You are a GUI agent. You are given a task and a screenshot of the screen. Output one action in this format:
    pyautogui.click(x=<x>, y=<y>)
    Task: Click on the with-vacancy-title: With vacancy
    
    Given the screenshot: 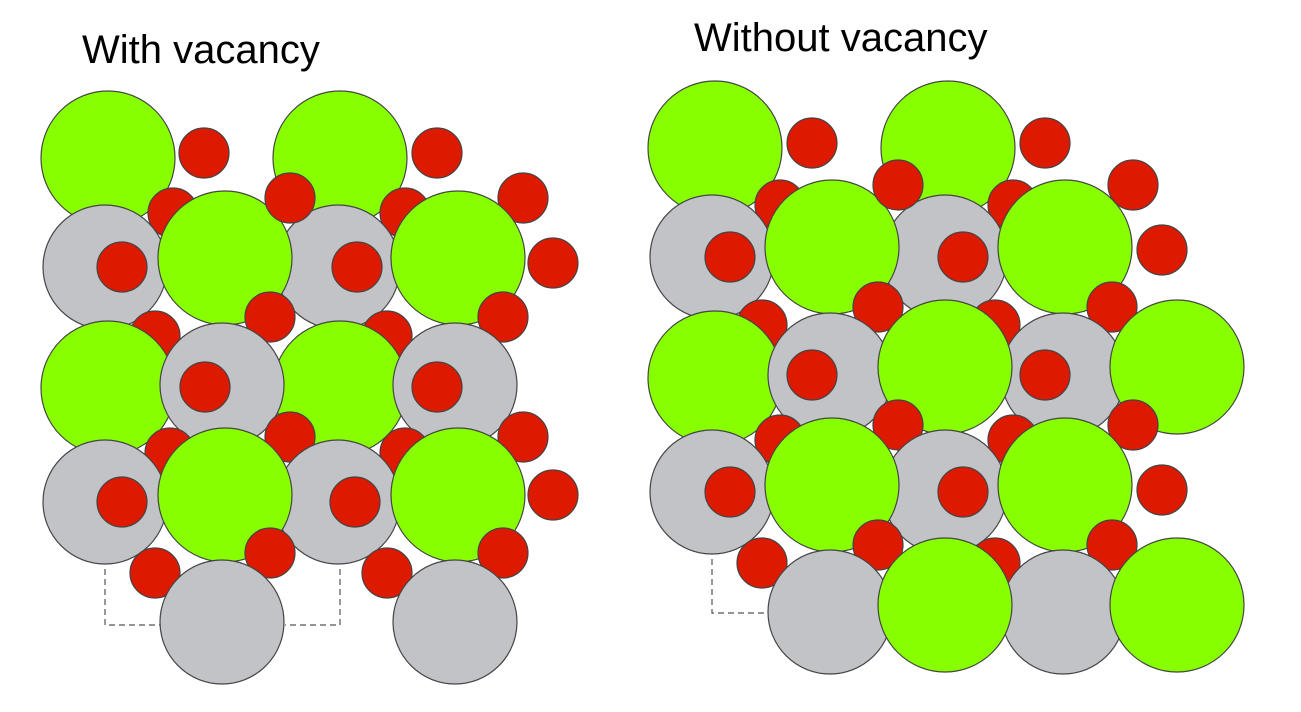 What is the action you would take?
    pyautogui.click(x=201, y=50)
    